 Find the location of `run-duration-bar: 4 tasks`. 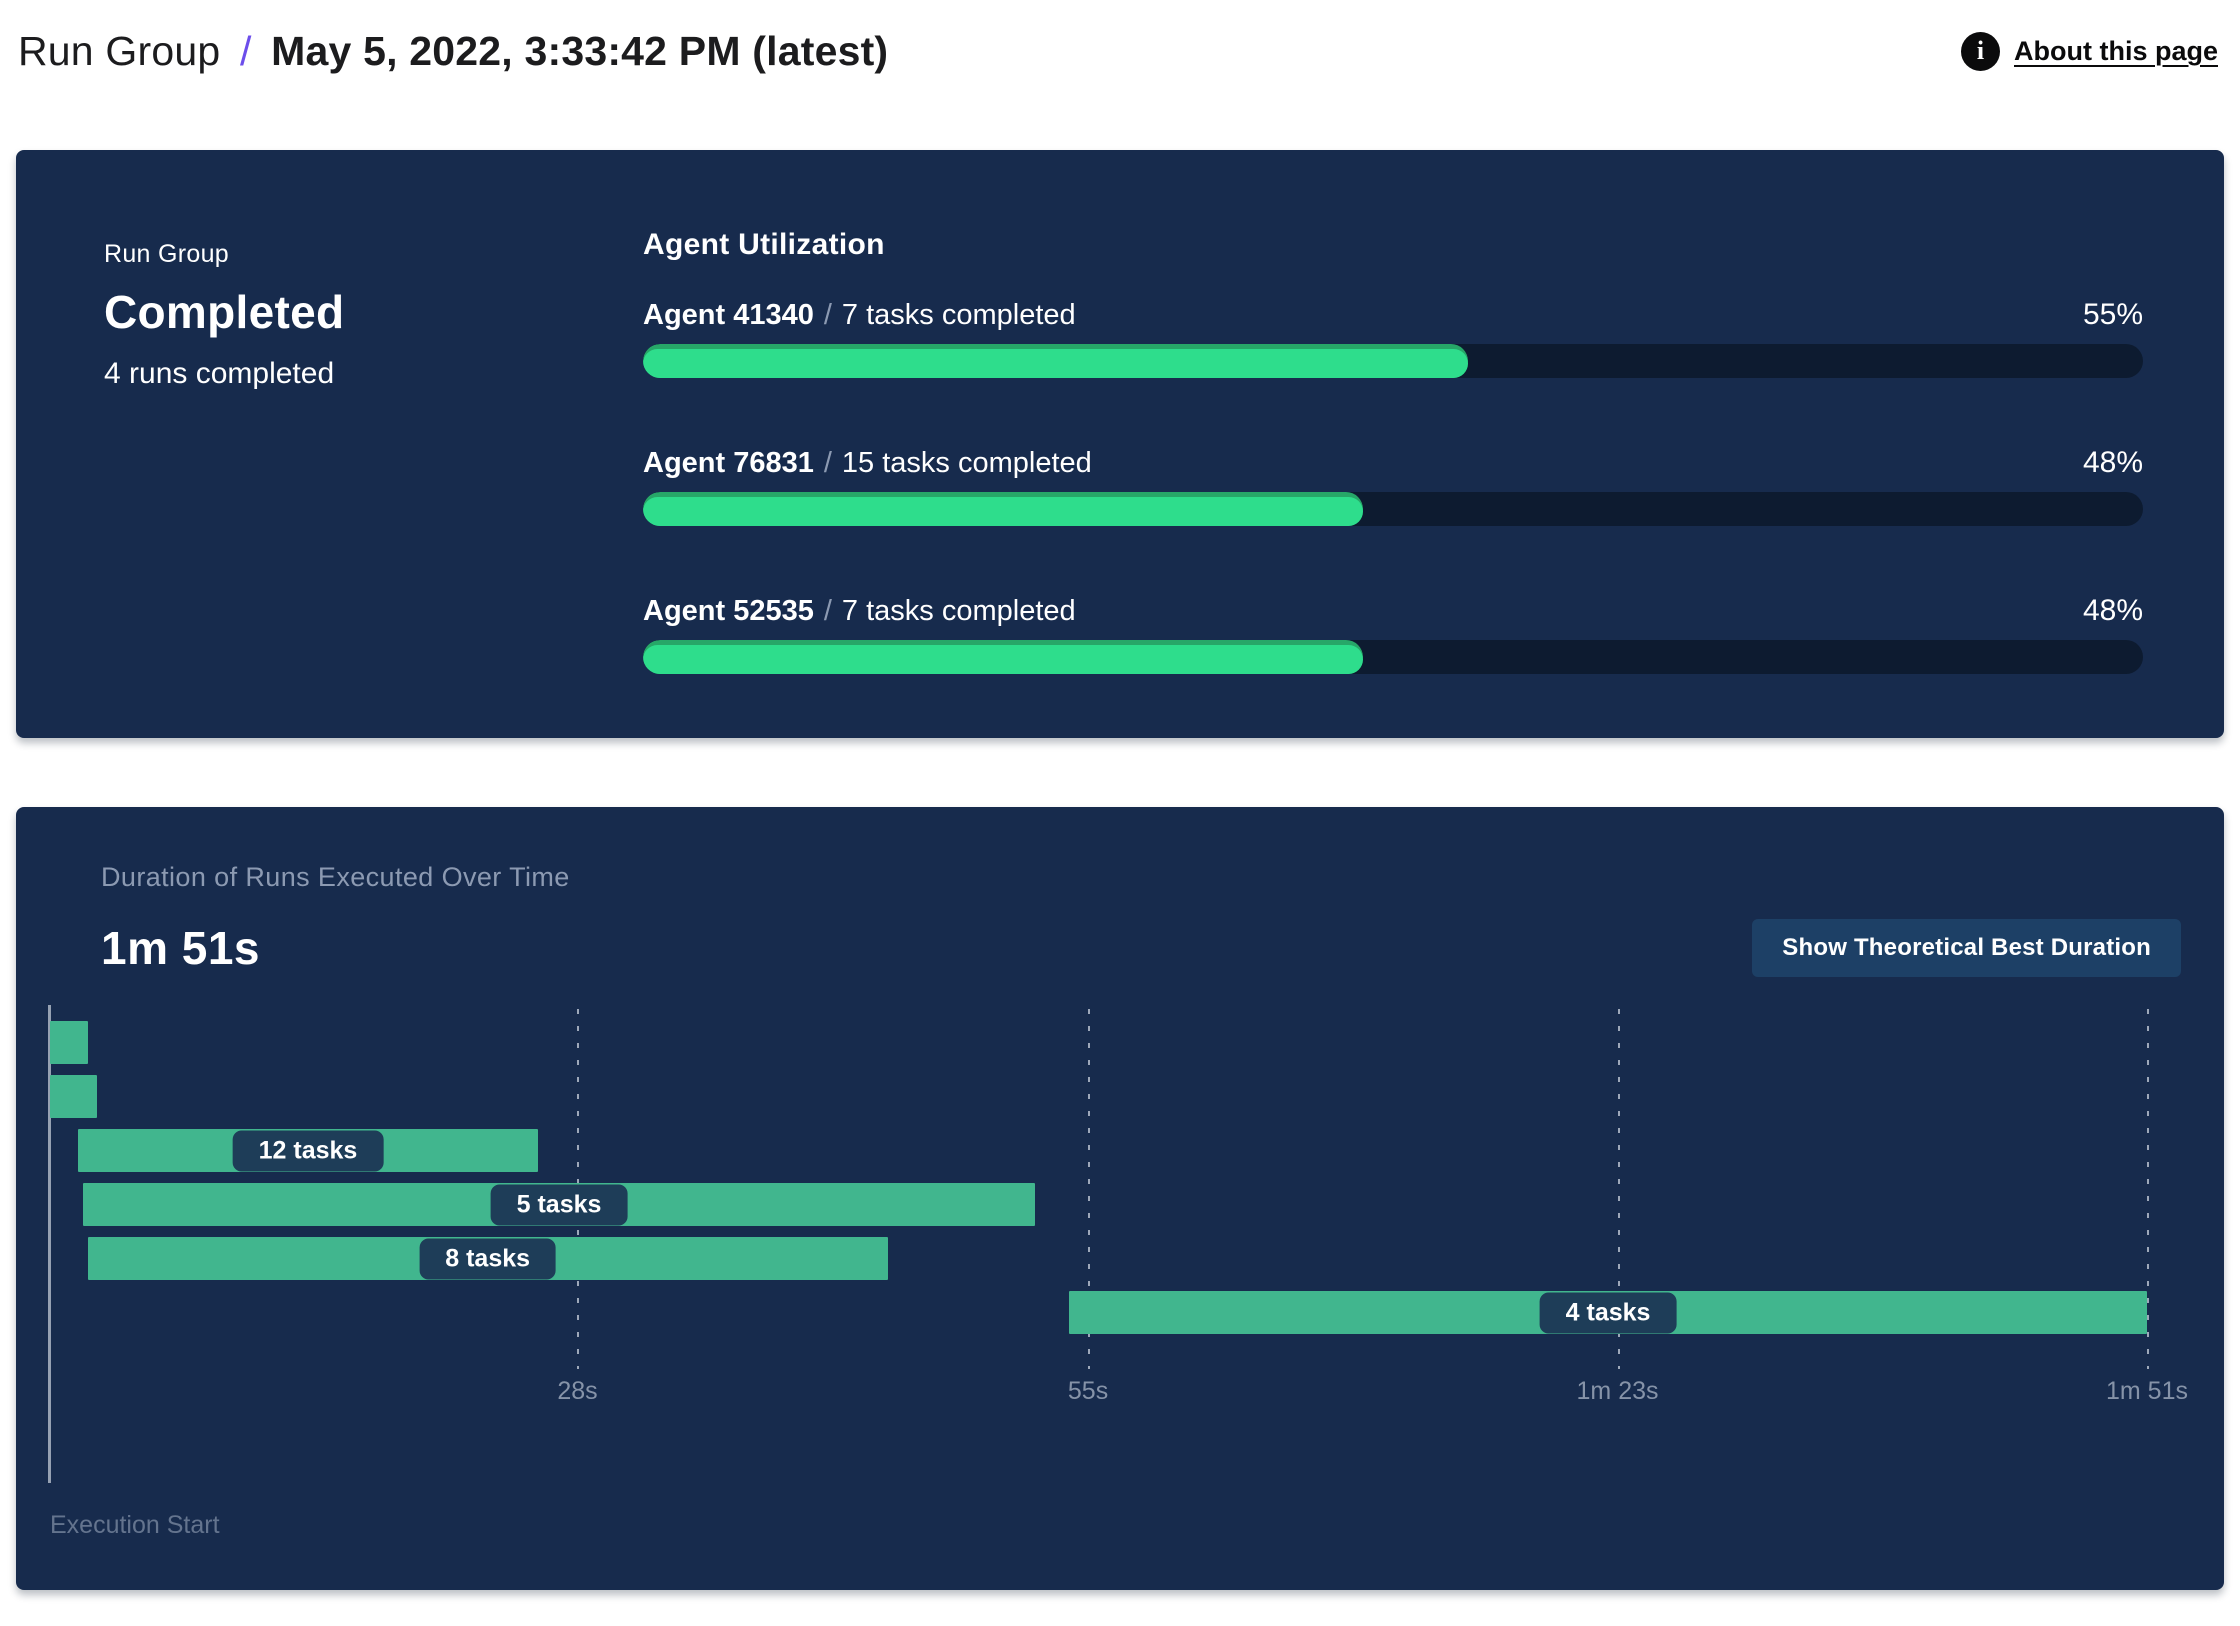

run-duration-bar: 4 tasks is located at coordinates (1608, 1312).